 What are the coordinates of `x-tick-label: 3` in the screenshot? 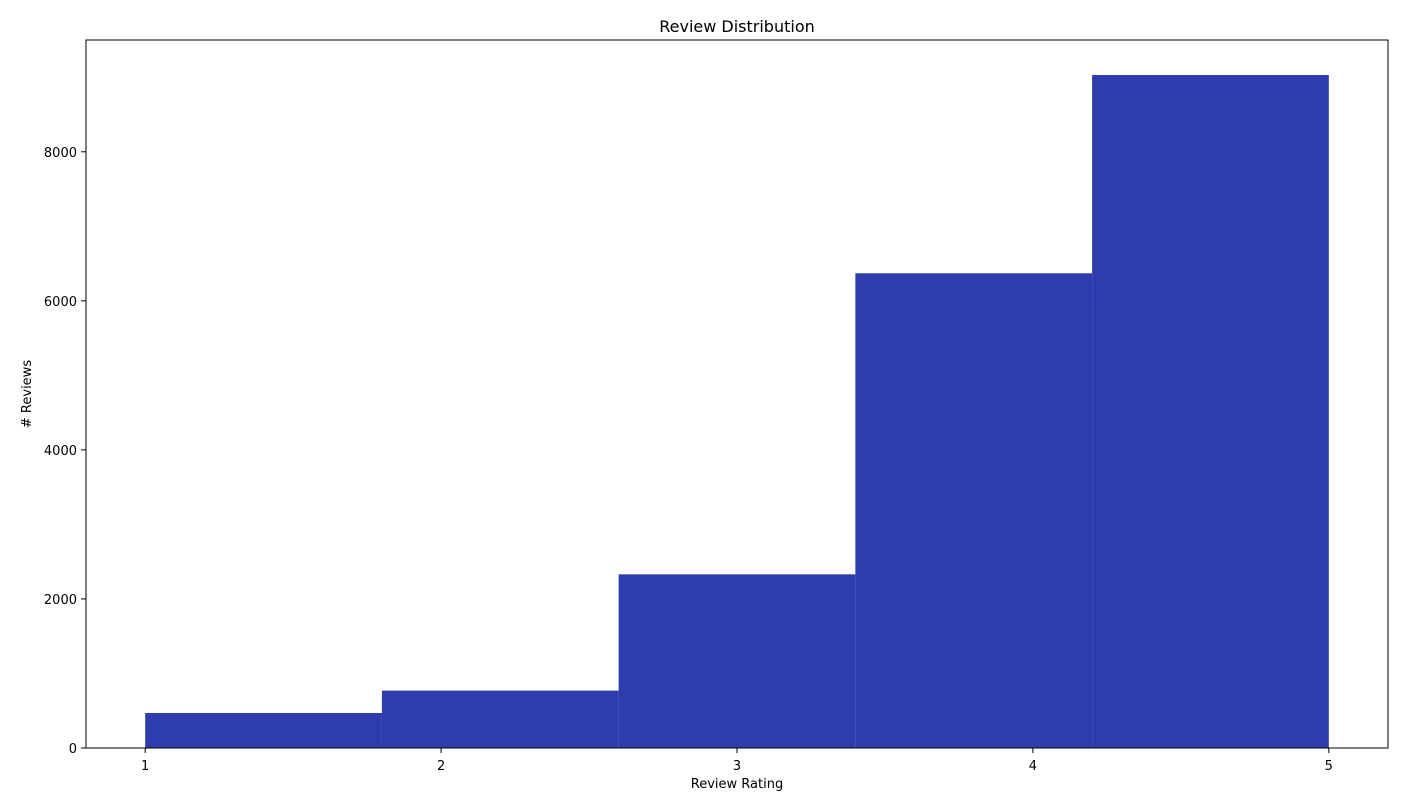 It's located at (737, 766).